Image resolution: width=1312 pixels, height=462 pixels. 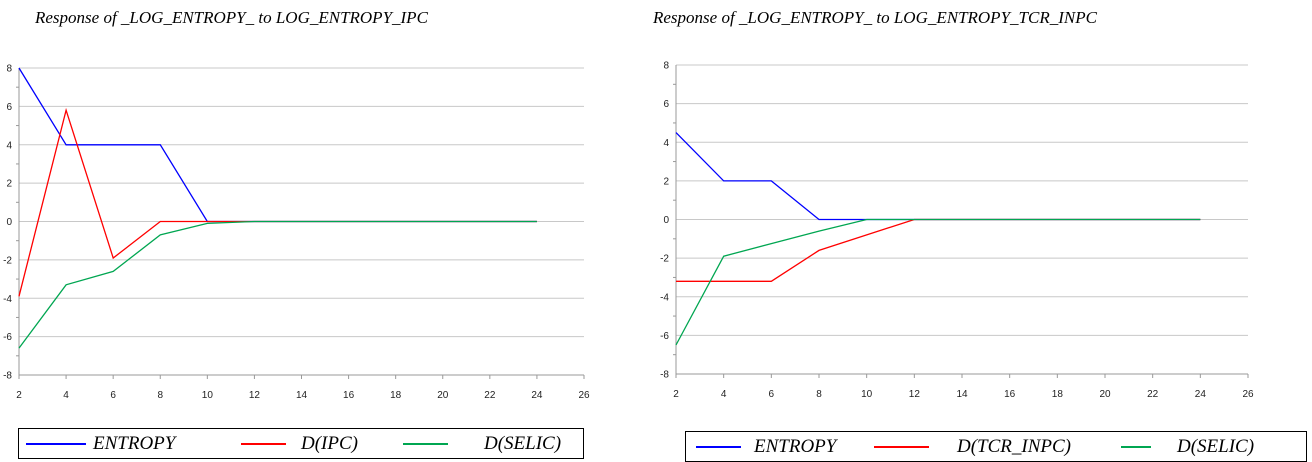 I want to click on legend-label: D(TCR_INPC), so click(x=1014, y=446).